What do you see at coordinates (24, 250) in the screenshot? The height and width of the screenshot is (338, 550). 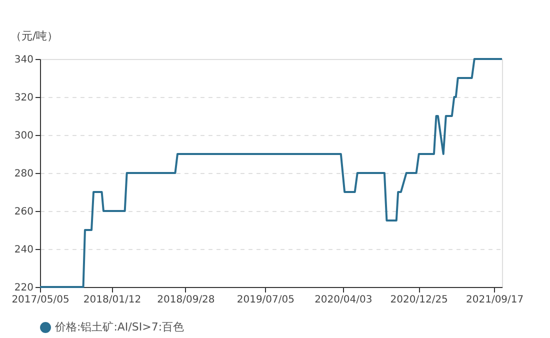 I see `y-tick-label: 240` at bounding box center [24, 250].